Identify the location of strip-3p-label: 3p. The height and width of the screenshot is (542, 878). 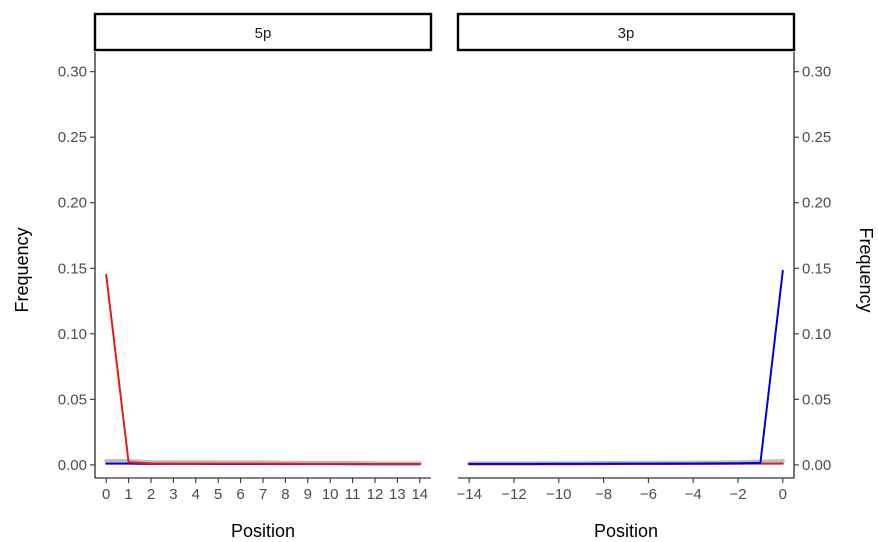
(626, 33).